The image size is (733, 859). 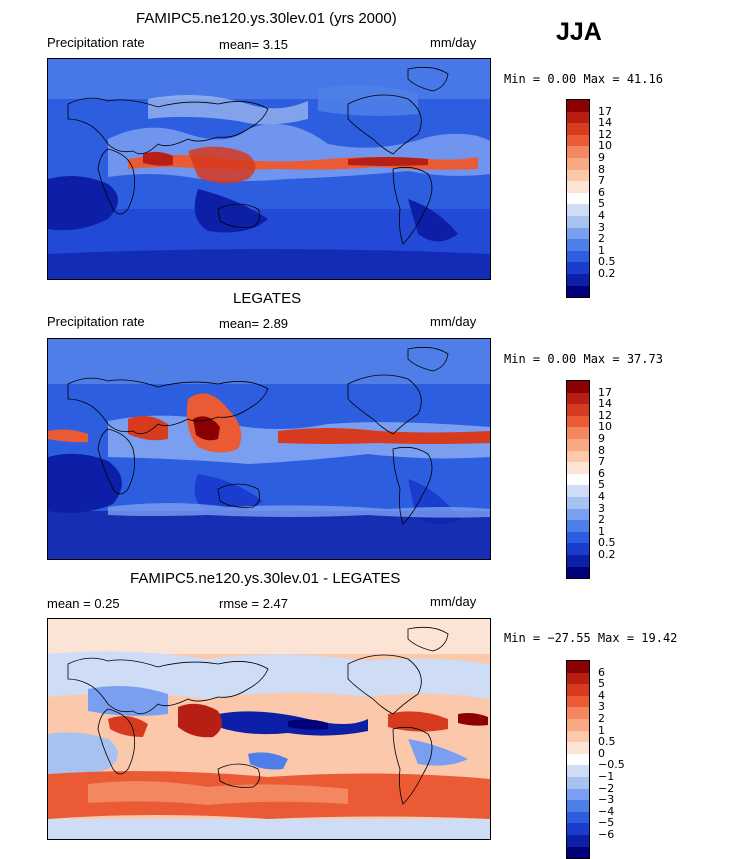 I want to click on colorbar-tick-label: 6, so click(x=601, y=192).